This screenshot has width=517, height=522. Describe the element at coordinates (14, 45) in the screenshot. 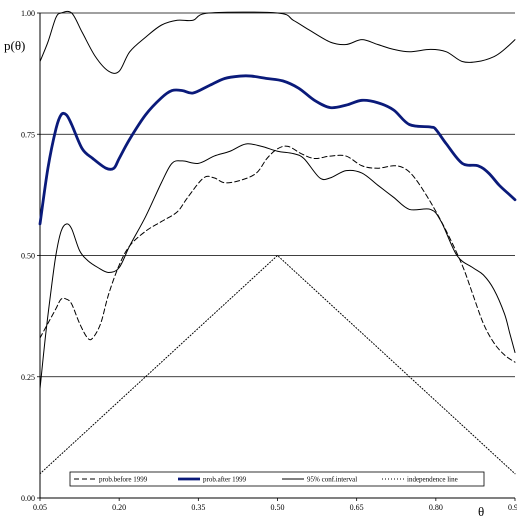

I see `y-axis-title: p(θ)` at that location.